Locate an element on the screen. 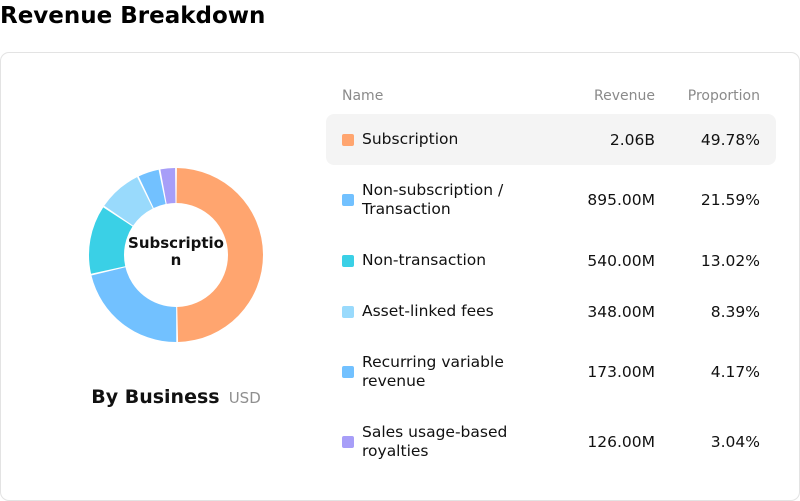  table-row-non-transaction: Non-transaction 540.00M 13.02% is located at coordinates (551, 260).